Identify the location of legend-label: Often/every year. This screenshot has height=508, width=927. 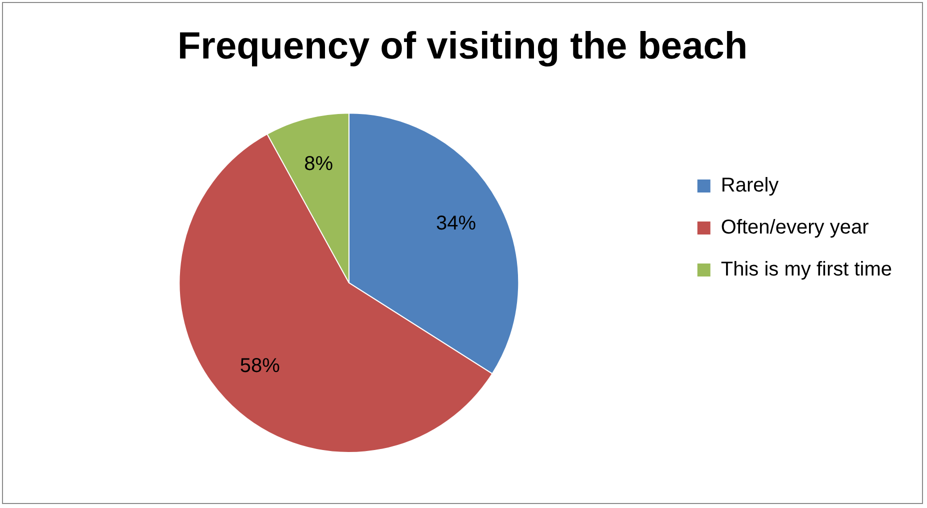
(795, 227).